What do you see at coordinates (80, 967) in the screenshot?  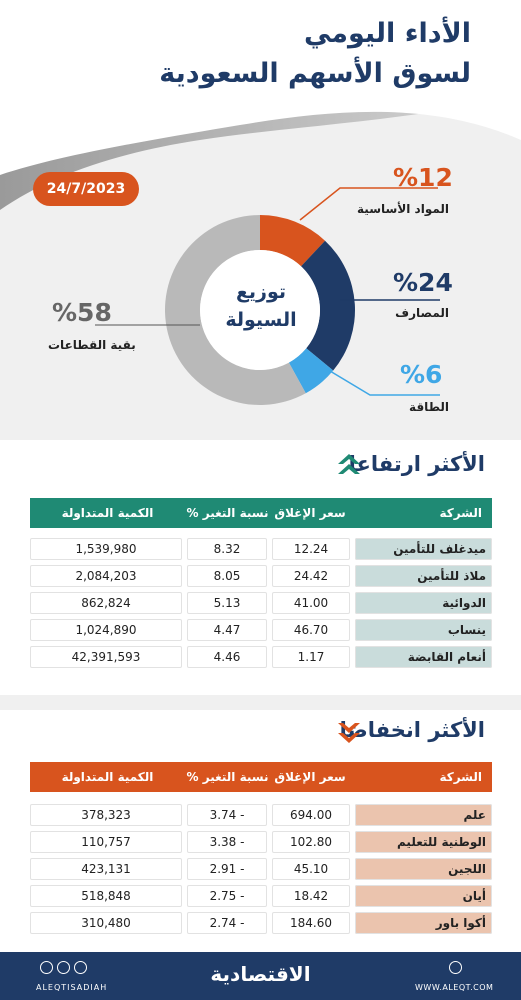 I see `twitter-icon` at bounding box center [80, 967].